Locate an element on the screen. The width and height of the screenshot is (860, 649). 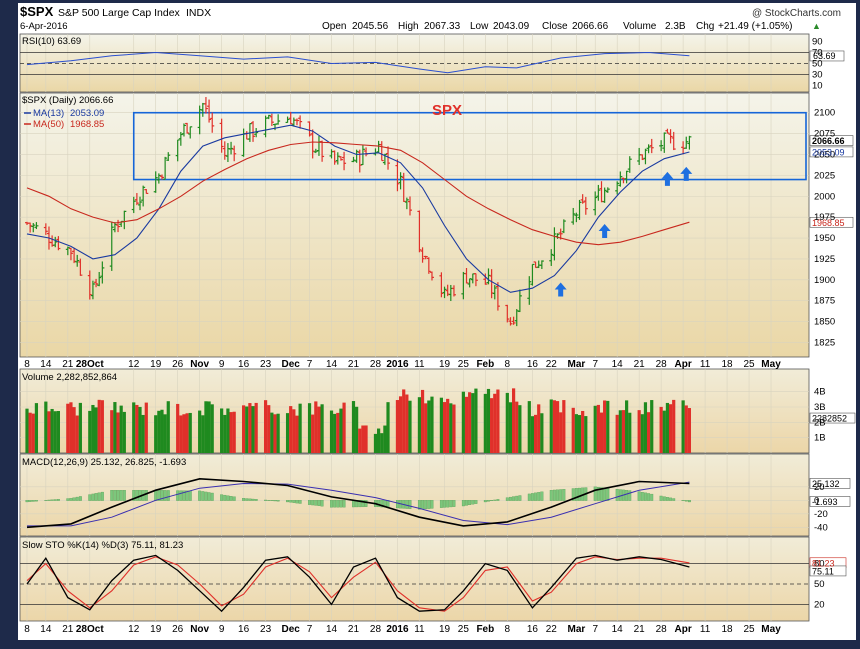
volume-y-tick: 3B is located at coordinates (820, 407).